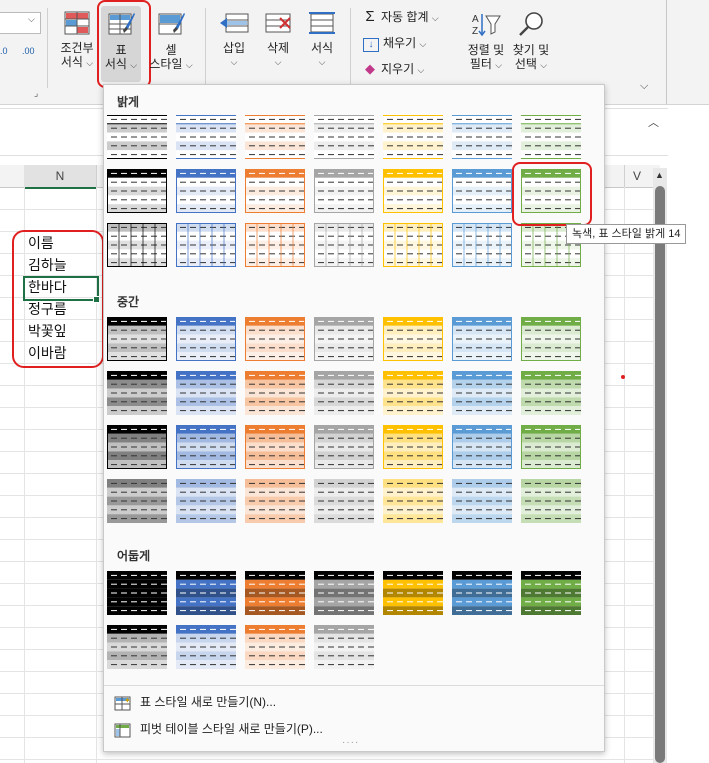 The height and width of the screenshot is (763, 709). I want to click on conditional-format-button: 조건부 서식 ⌵, so click(77, 40).